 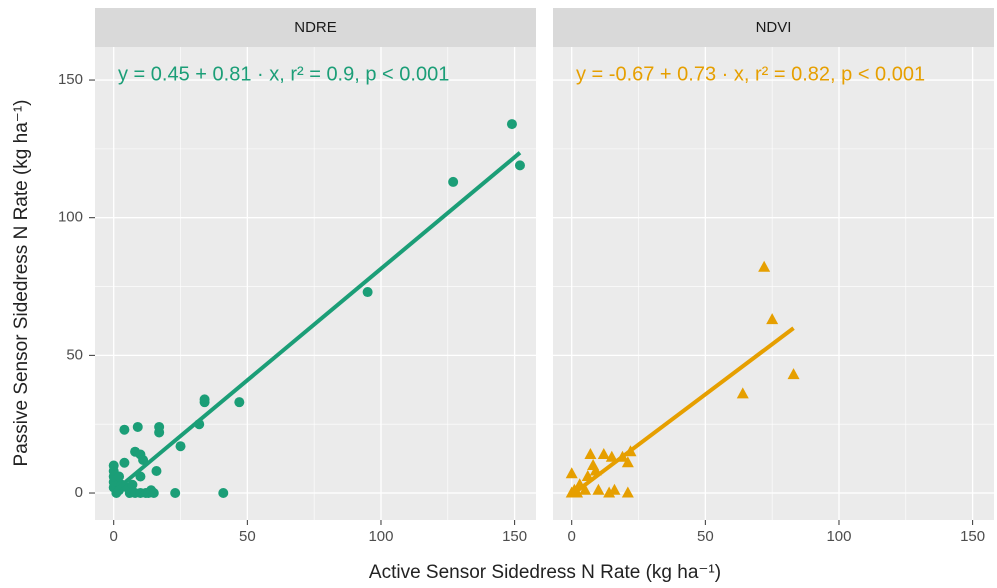 What do you see at coordinates (682, 411) in the screenshot?
I see `fit-line` at bounding box center [682, 411].